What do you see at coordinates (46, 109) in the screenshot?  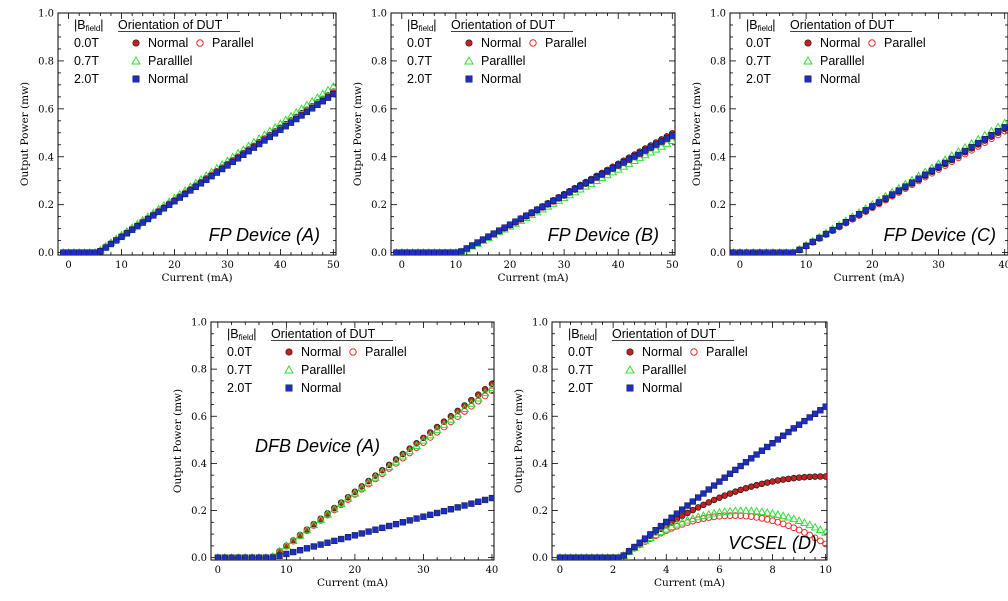 I see `y-tick-label: 0.6` at bounding box center [46, 109].